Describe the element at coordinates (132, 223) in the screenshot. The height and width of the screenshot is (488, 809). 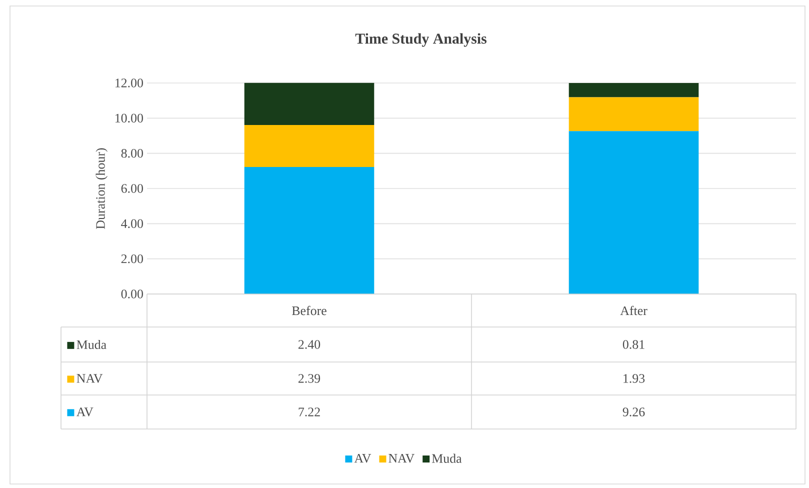
I see `y-tick-label: 4.00` at that location.